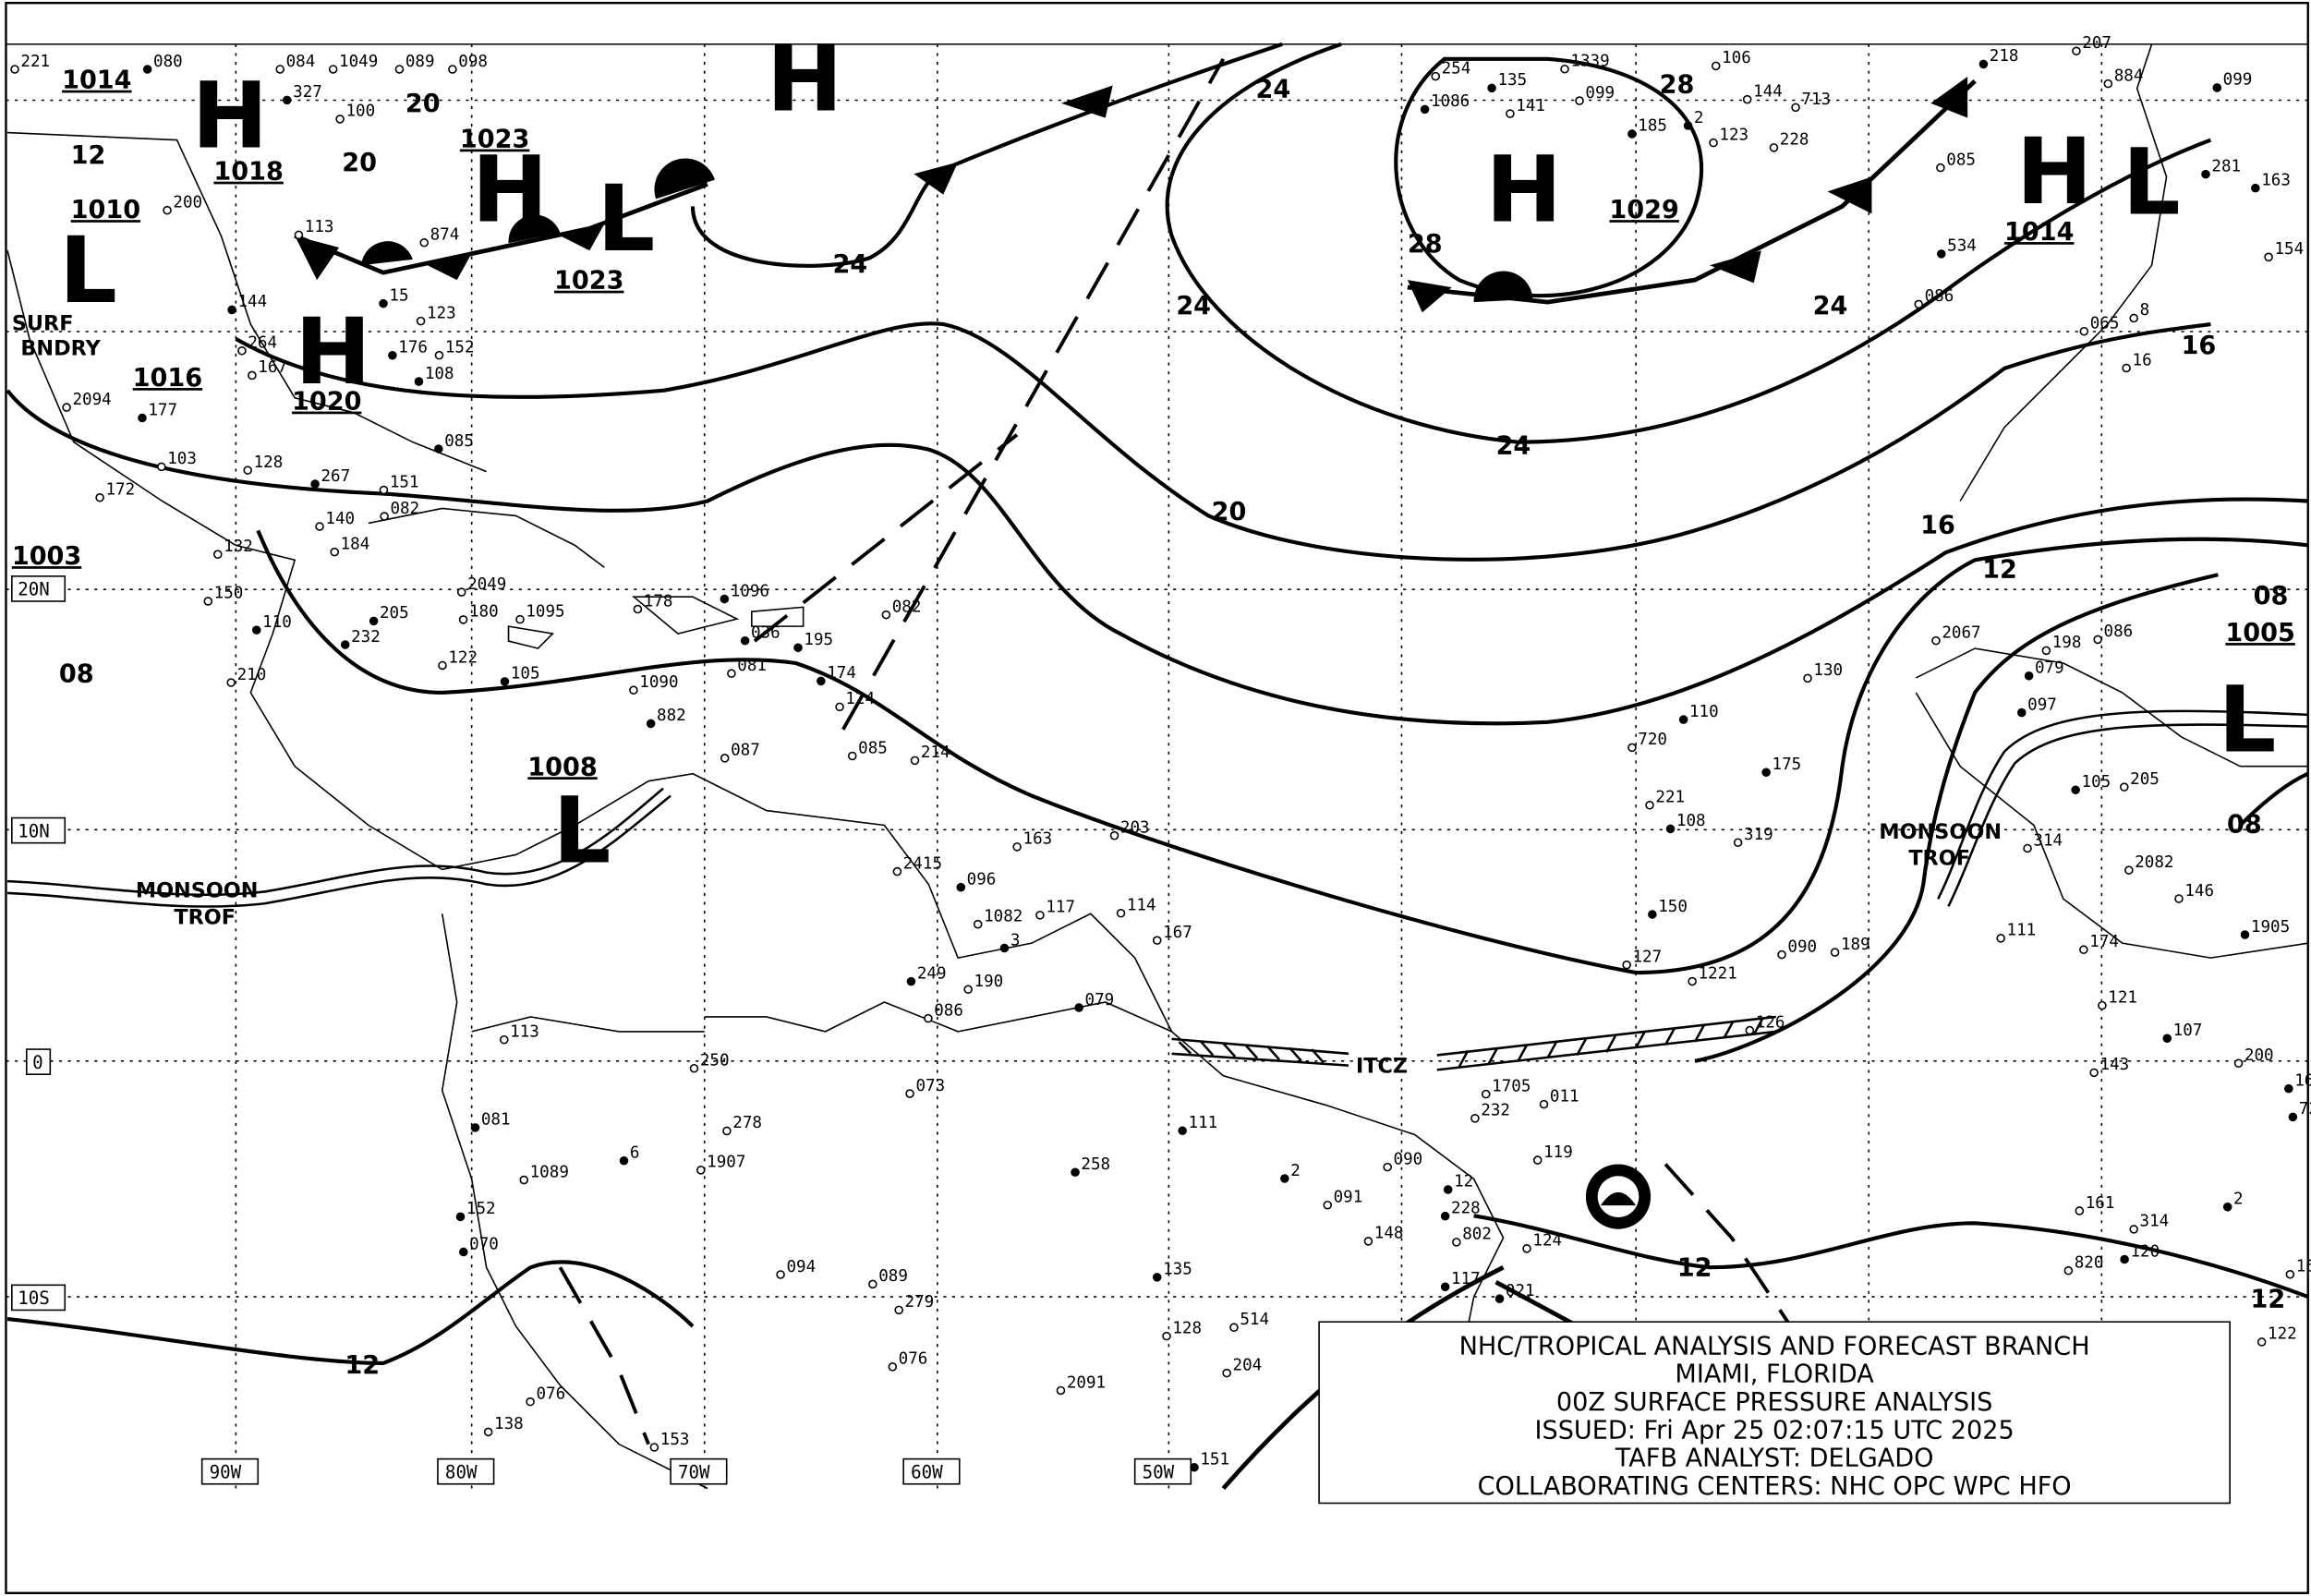  Describe the element at coordinates (2129, 75) in the screenshot. I see `station-pressure: 884` at that location.